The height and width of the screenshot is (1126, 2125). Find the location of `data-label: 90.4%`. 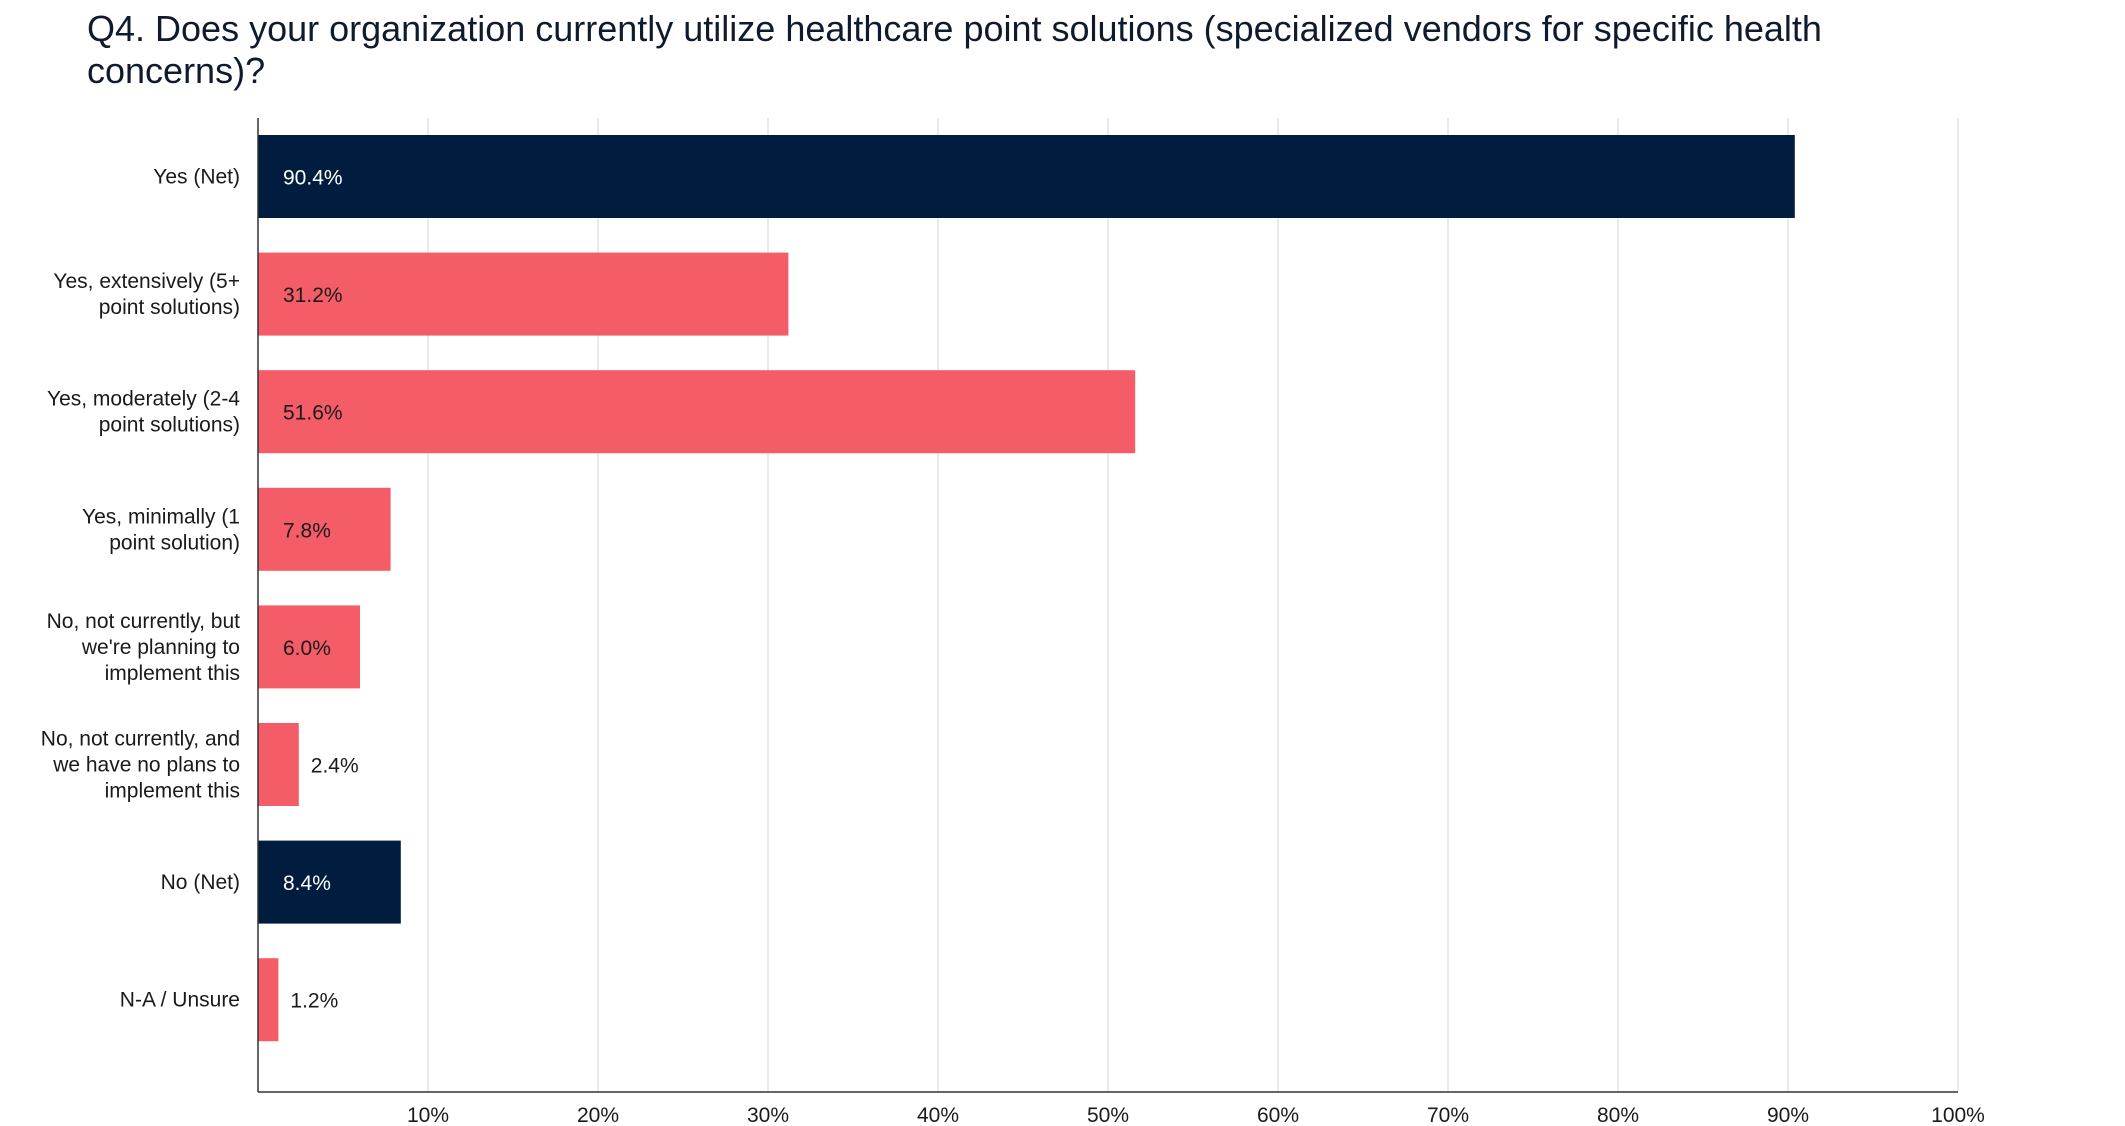

data-label: 90.4% is located at coordinates (313, 178).